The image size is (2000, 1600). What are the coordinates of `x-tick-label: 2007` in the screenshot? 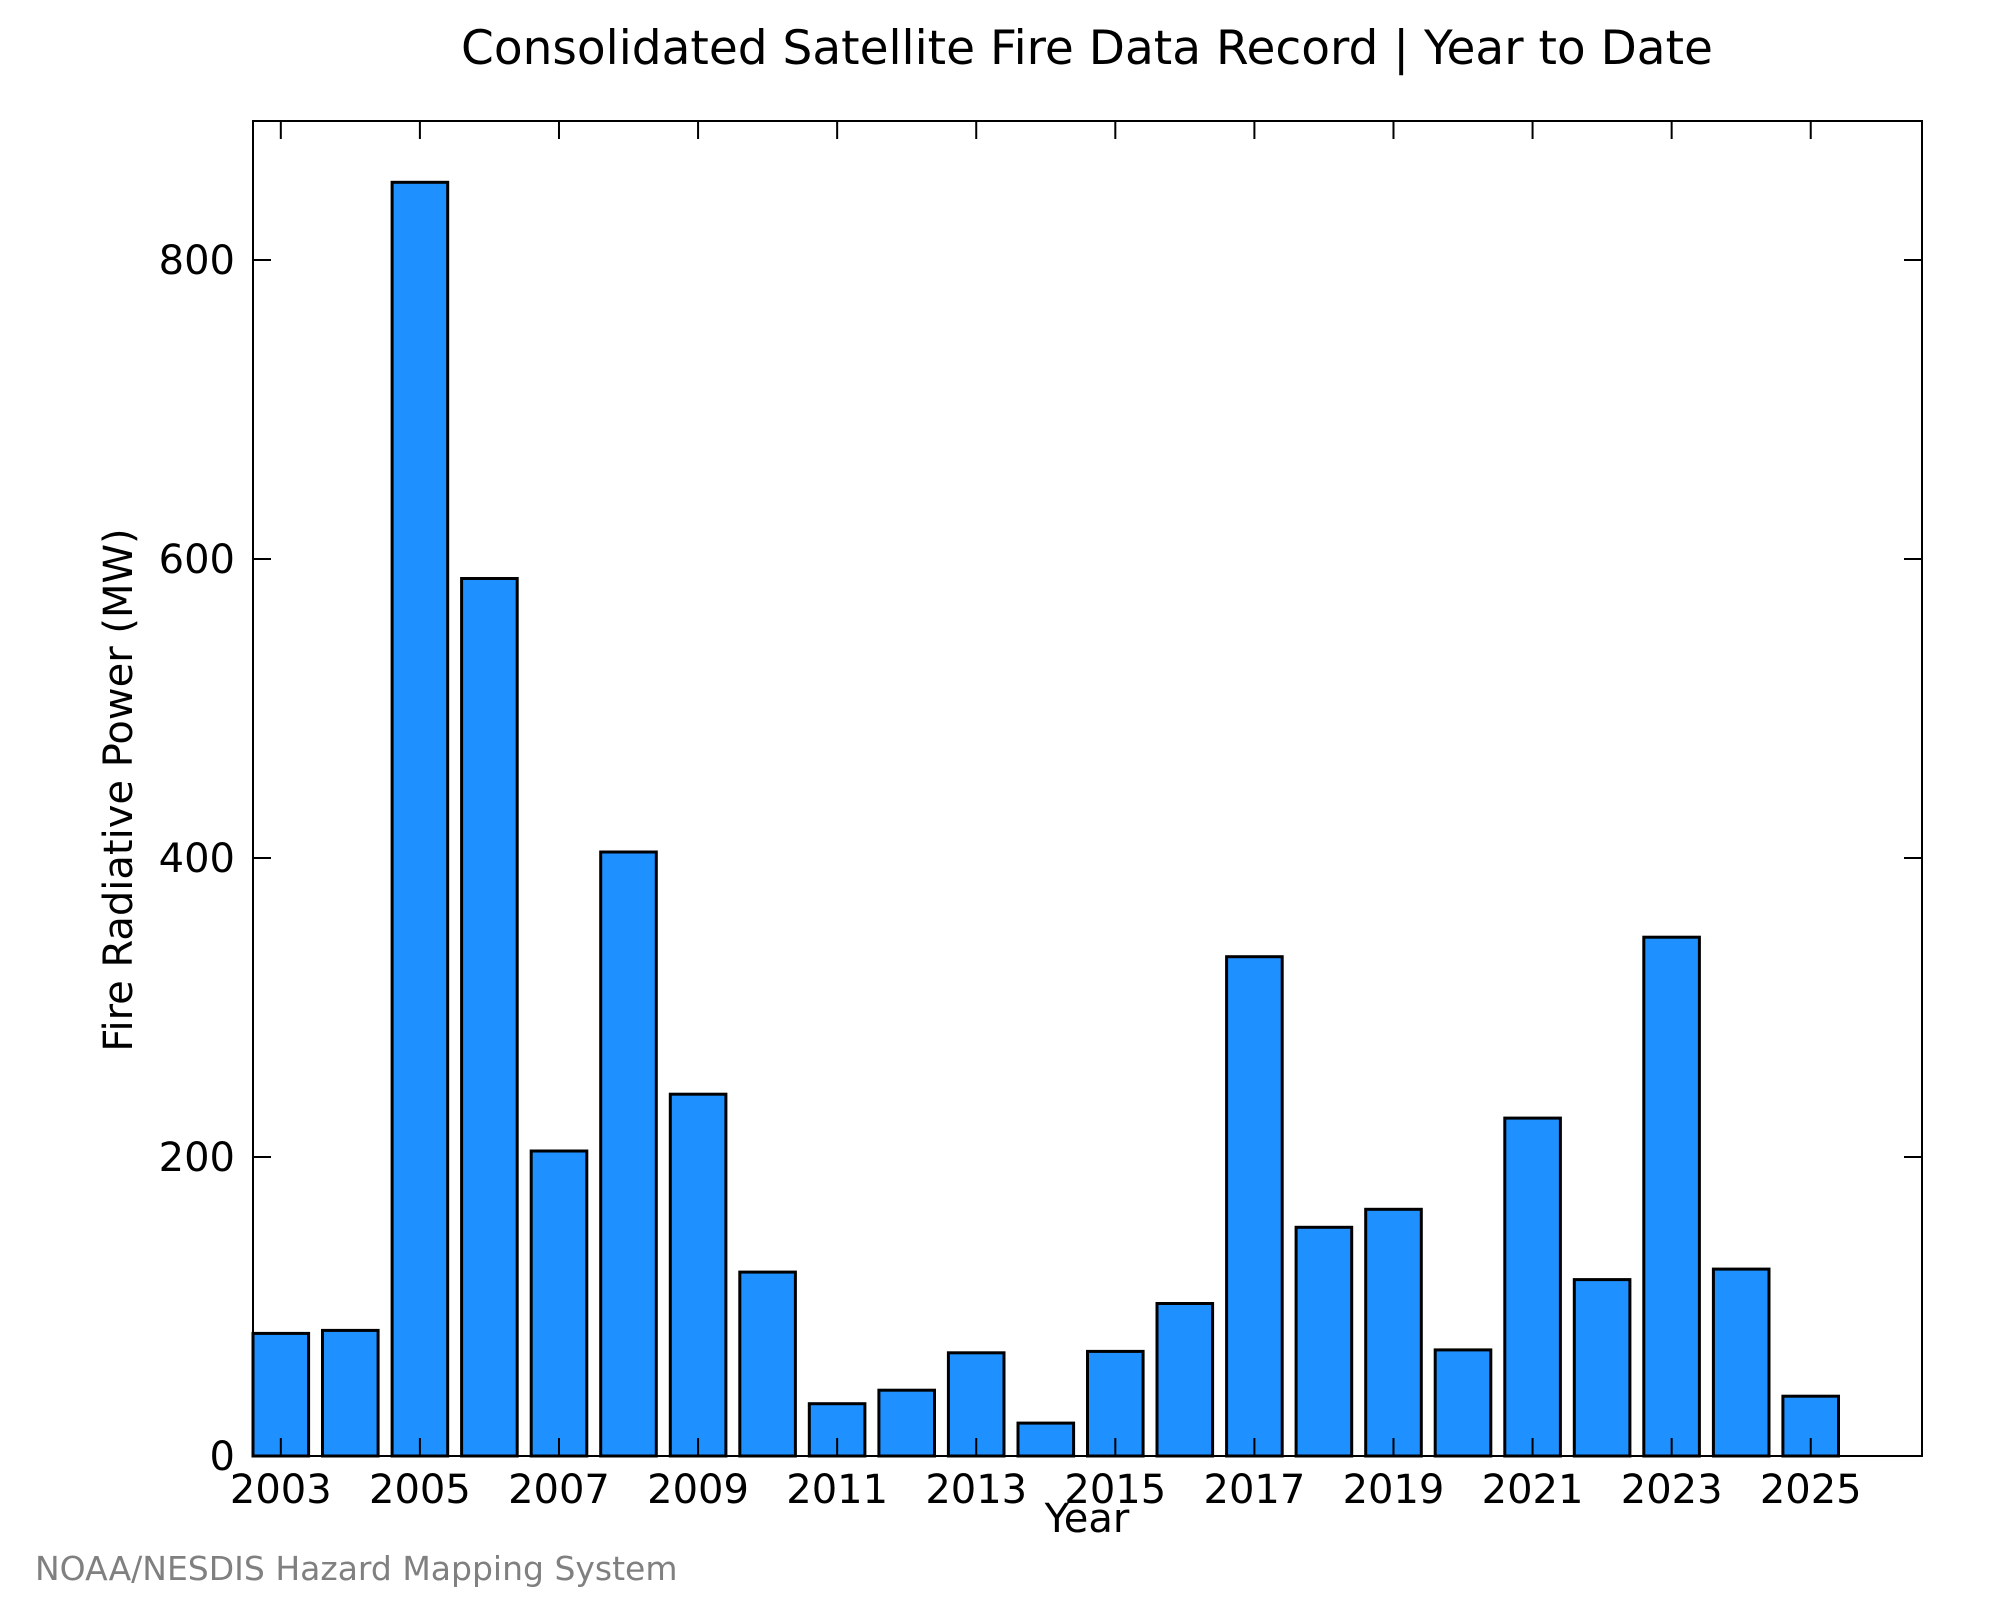 It's located at (559, 1490).